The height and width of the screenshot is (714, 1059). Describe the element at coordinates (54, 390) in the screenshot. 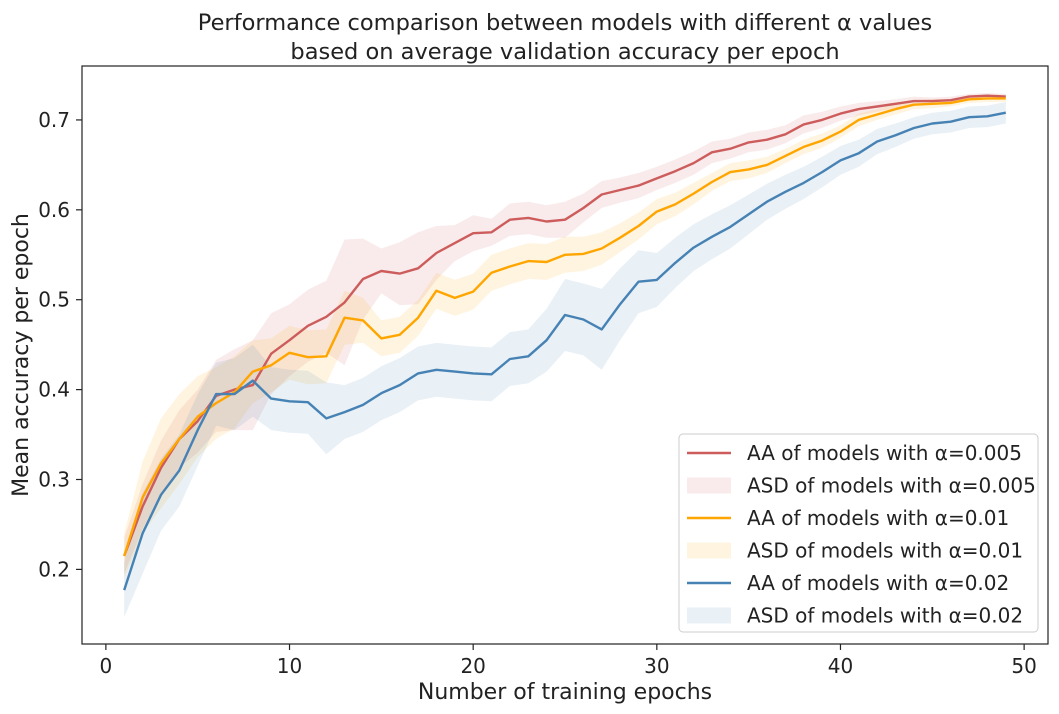

I see `y-tick-label: 0.4` at that location.